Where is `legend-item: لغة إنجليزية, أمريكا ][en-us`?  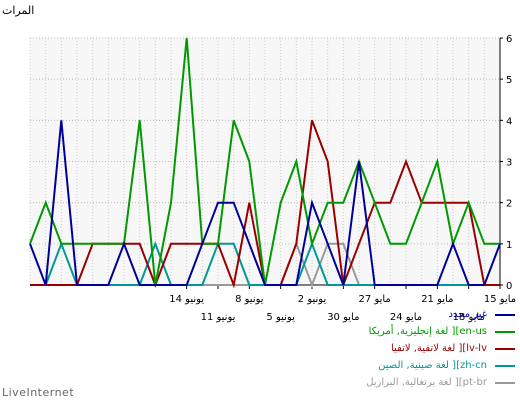
legend-item: لغة إنجليزية, أمريكا ][en-us is located at coordinates (427, 333).